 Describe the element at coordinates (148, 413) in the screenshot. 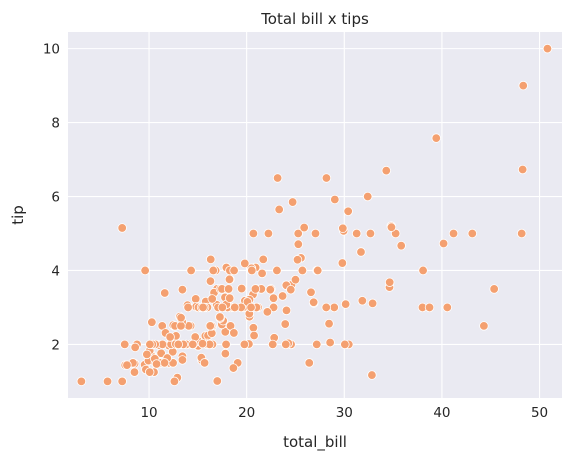

I see `x-tick-label: 10` at that location.